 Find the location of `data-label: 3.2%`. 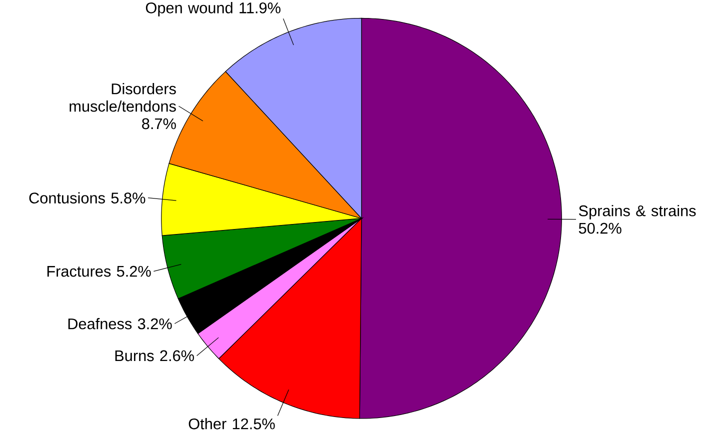

data-label: 3.2% is located at coordinates (155, 324).